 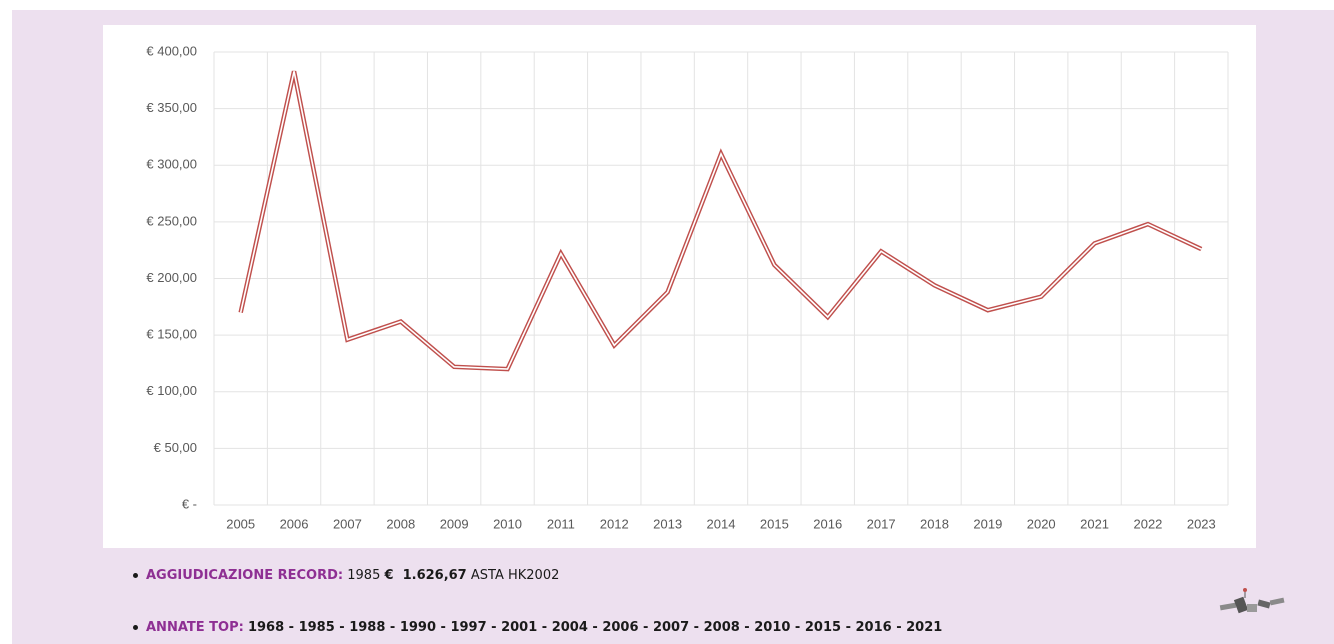 I want to click on y-tick-label: € 50,00, so click(x=175, y=447).